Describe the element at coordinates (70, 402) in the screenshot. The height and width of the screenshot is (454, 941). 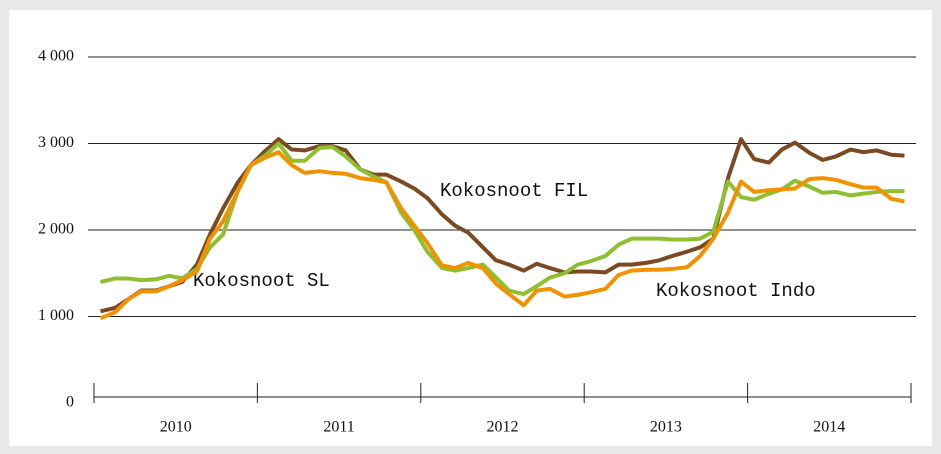
I see `y-tick-label: 0` at that location.